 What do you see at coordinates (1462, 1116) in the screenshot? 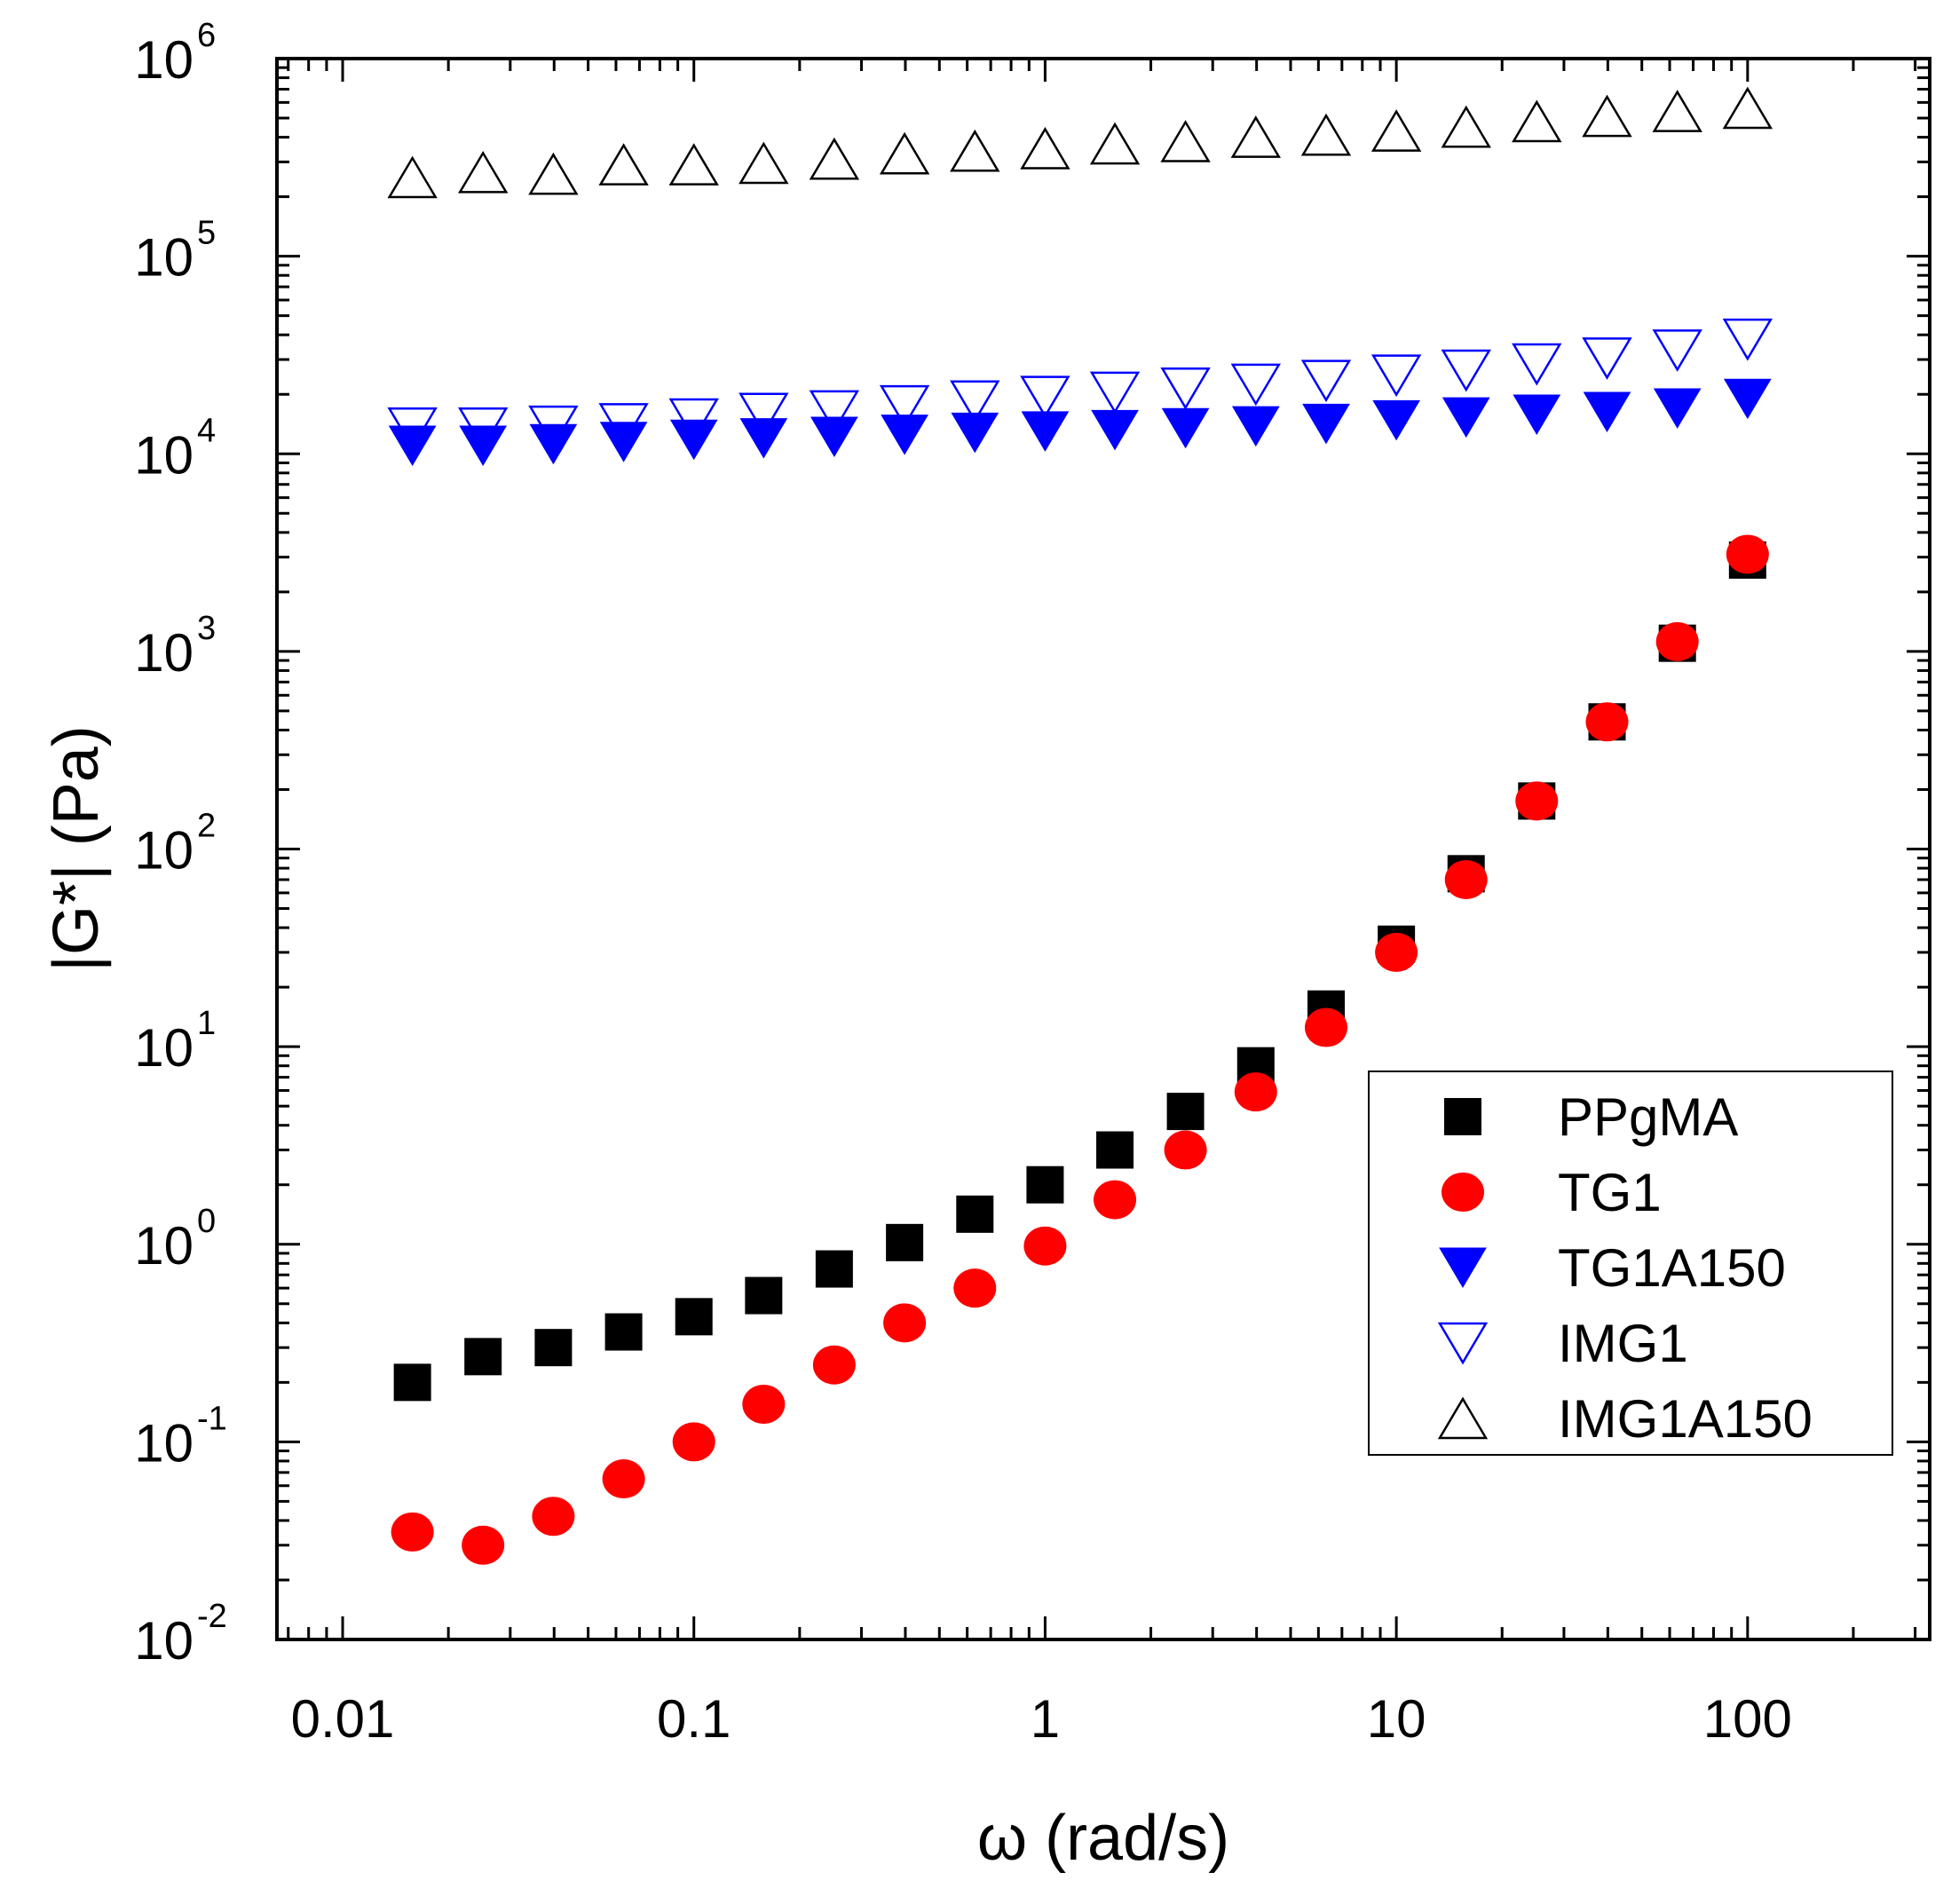
I see `legend-marker-ppgma` at bounding box center [1462, 1116].